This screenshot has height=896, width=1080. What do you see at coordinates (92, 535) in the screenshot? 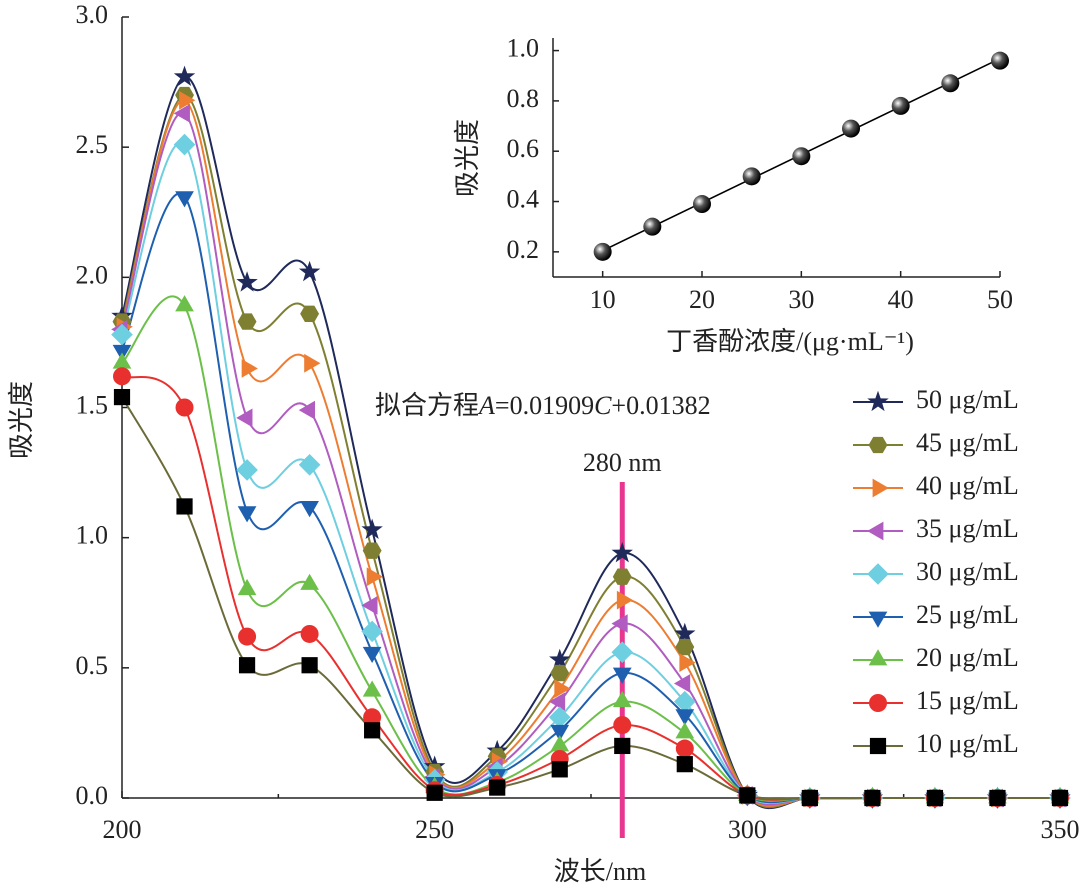
I see `y-tick-label: 1.0` at bounding box center [92, 535].